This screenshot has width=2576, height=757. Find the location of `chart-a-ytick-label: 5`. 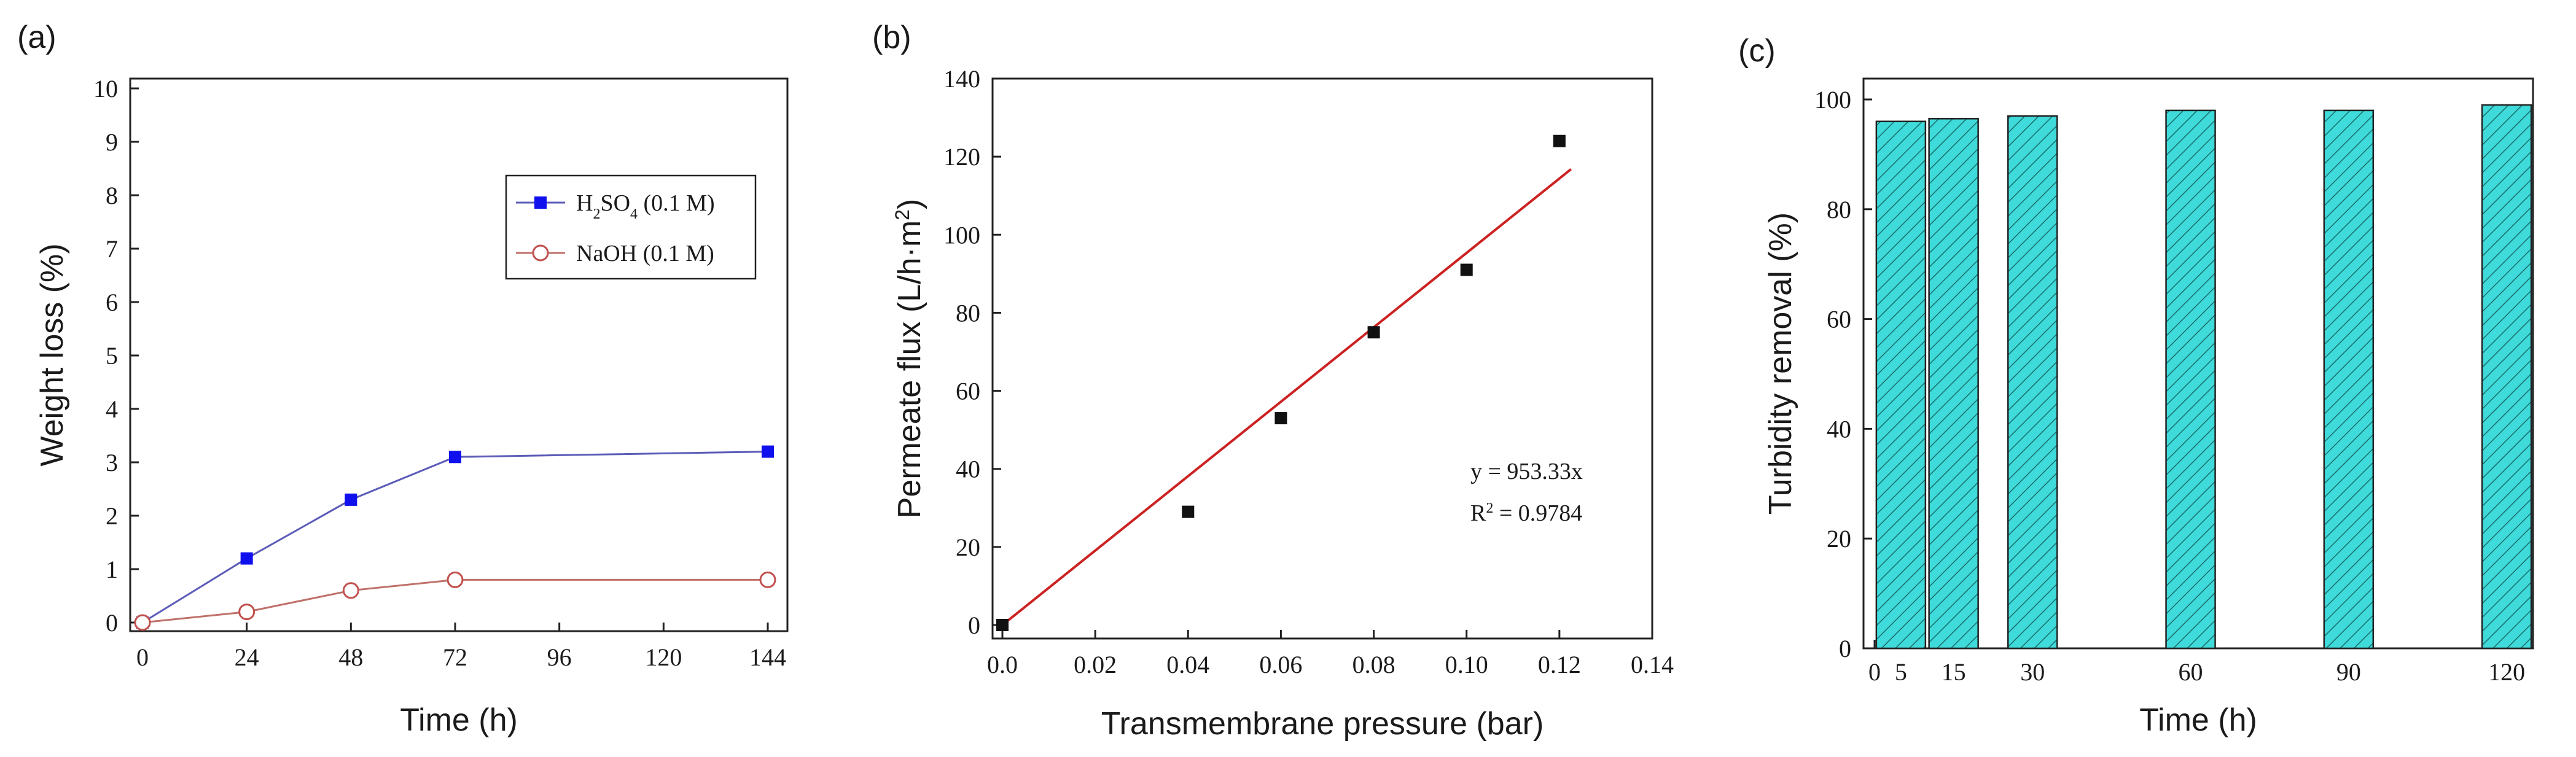

chart-a-ytick-label: 5 is located at coordinates (112, 356).